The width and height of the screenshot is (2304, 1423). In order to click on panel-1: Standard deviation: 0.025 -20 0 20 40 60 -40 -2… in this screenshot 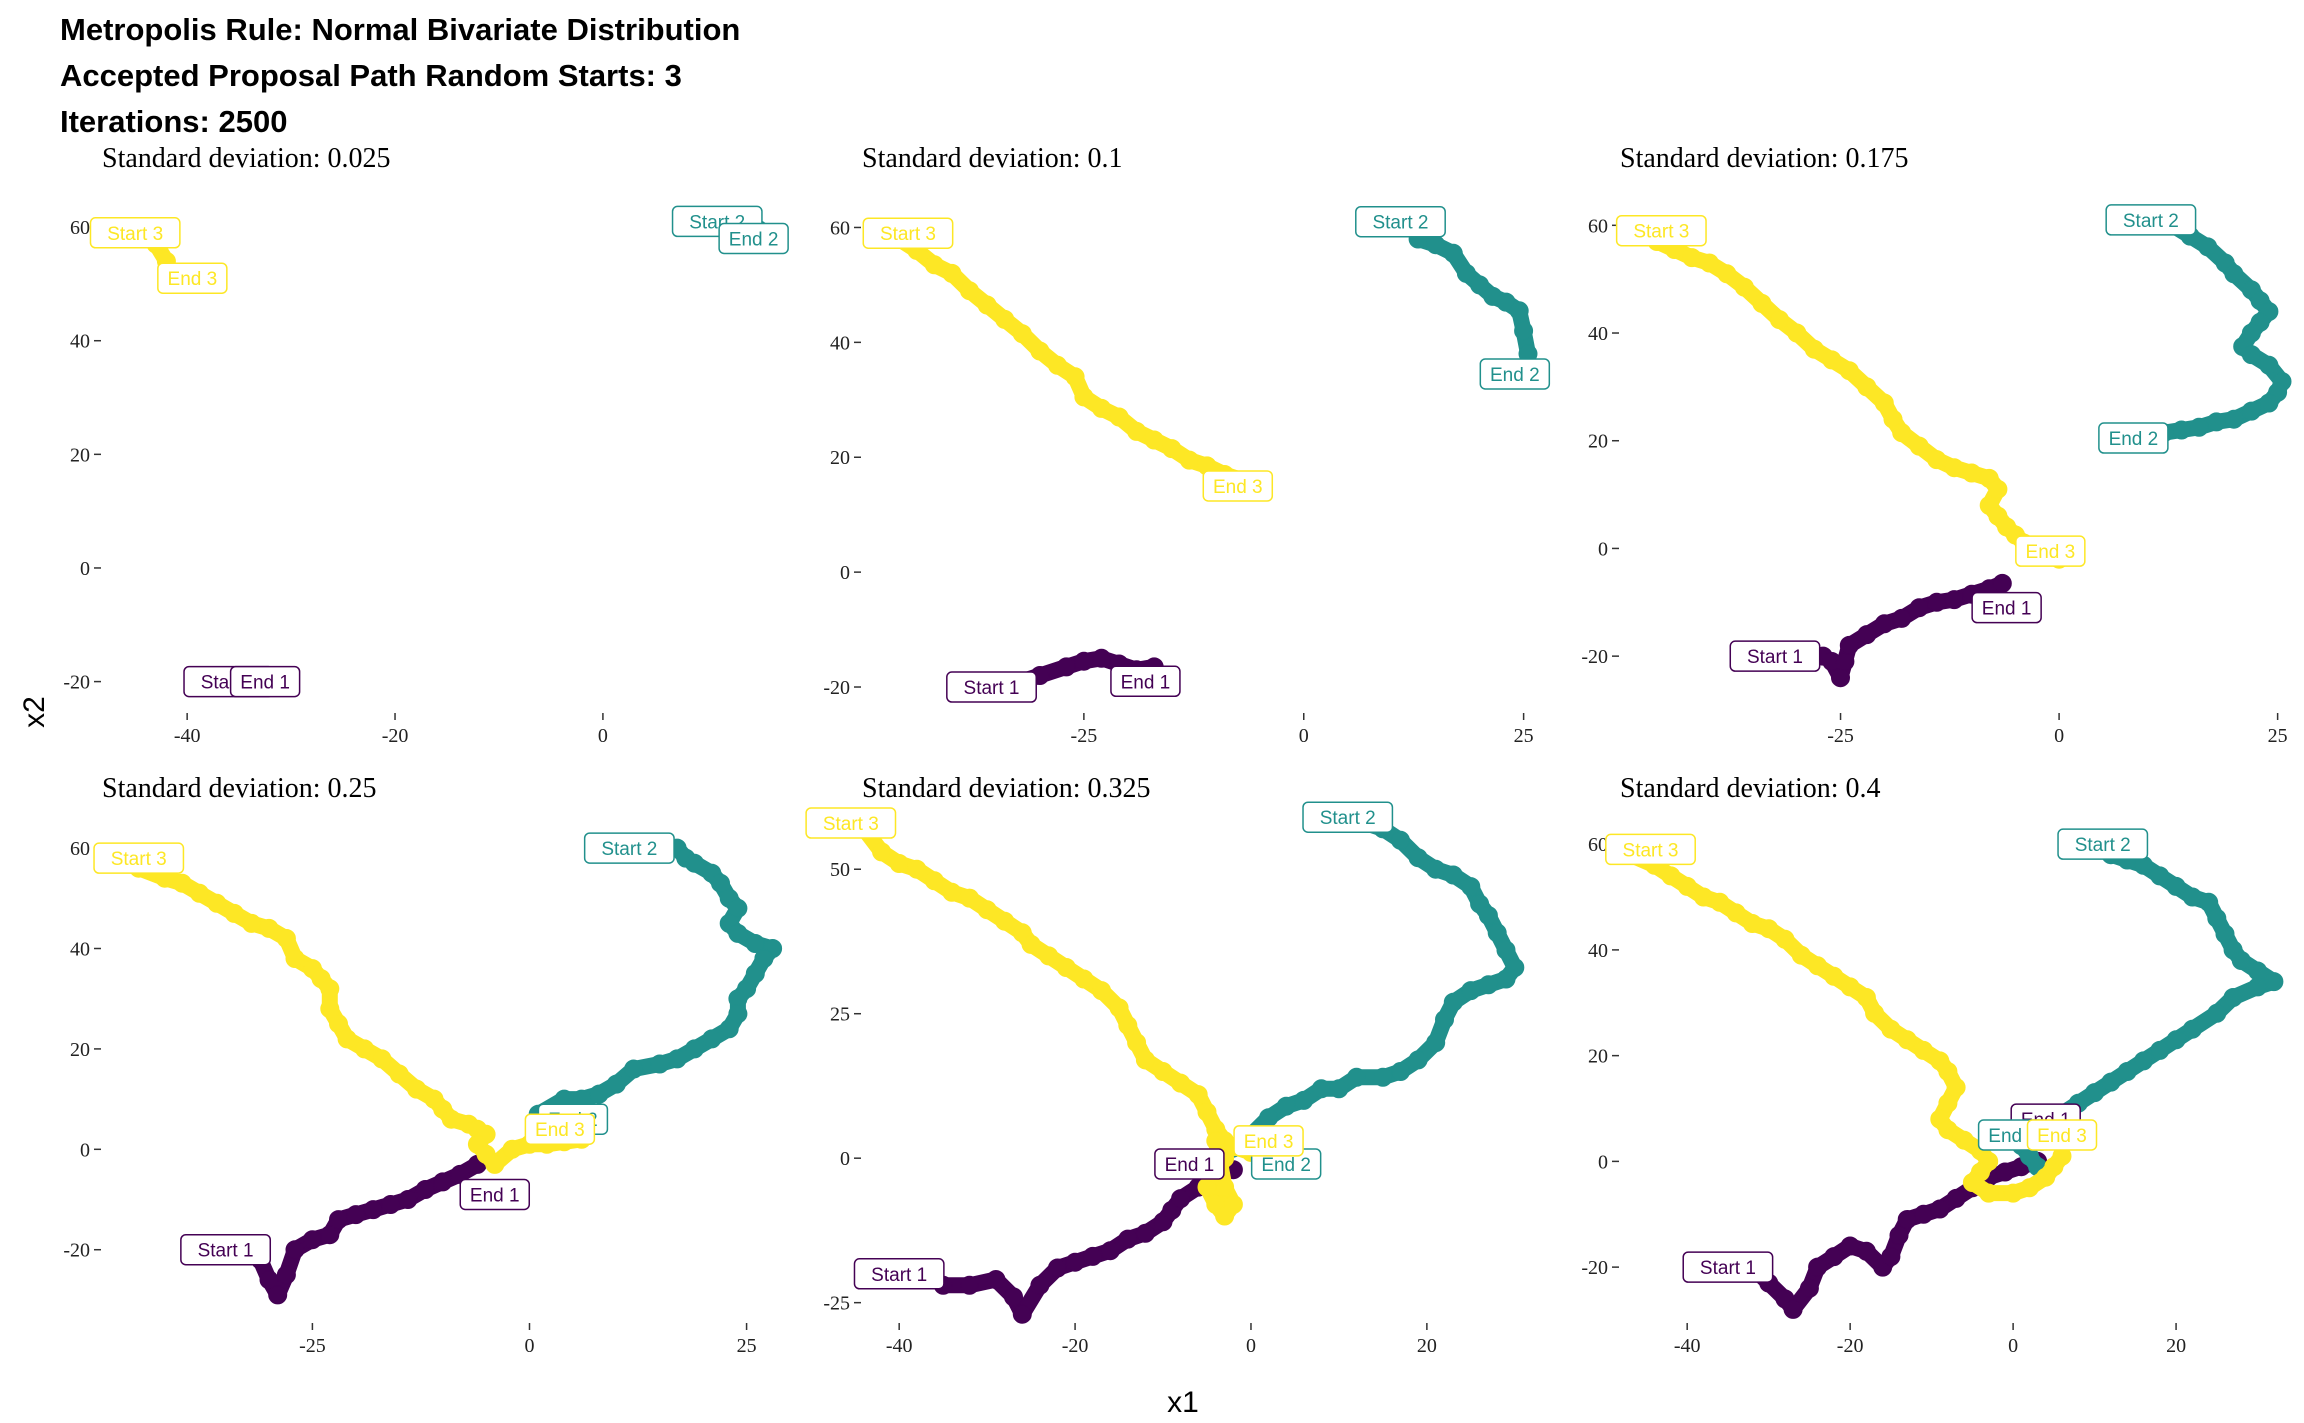, I will do `click(426, 445)`.